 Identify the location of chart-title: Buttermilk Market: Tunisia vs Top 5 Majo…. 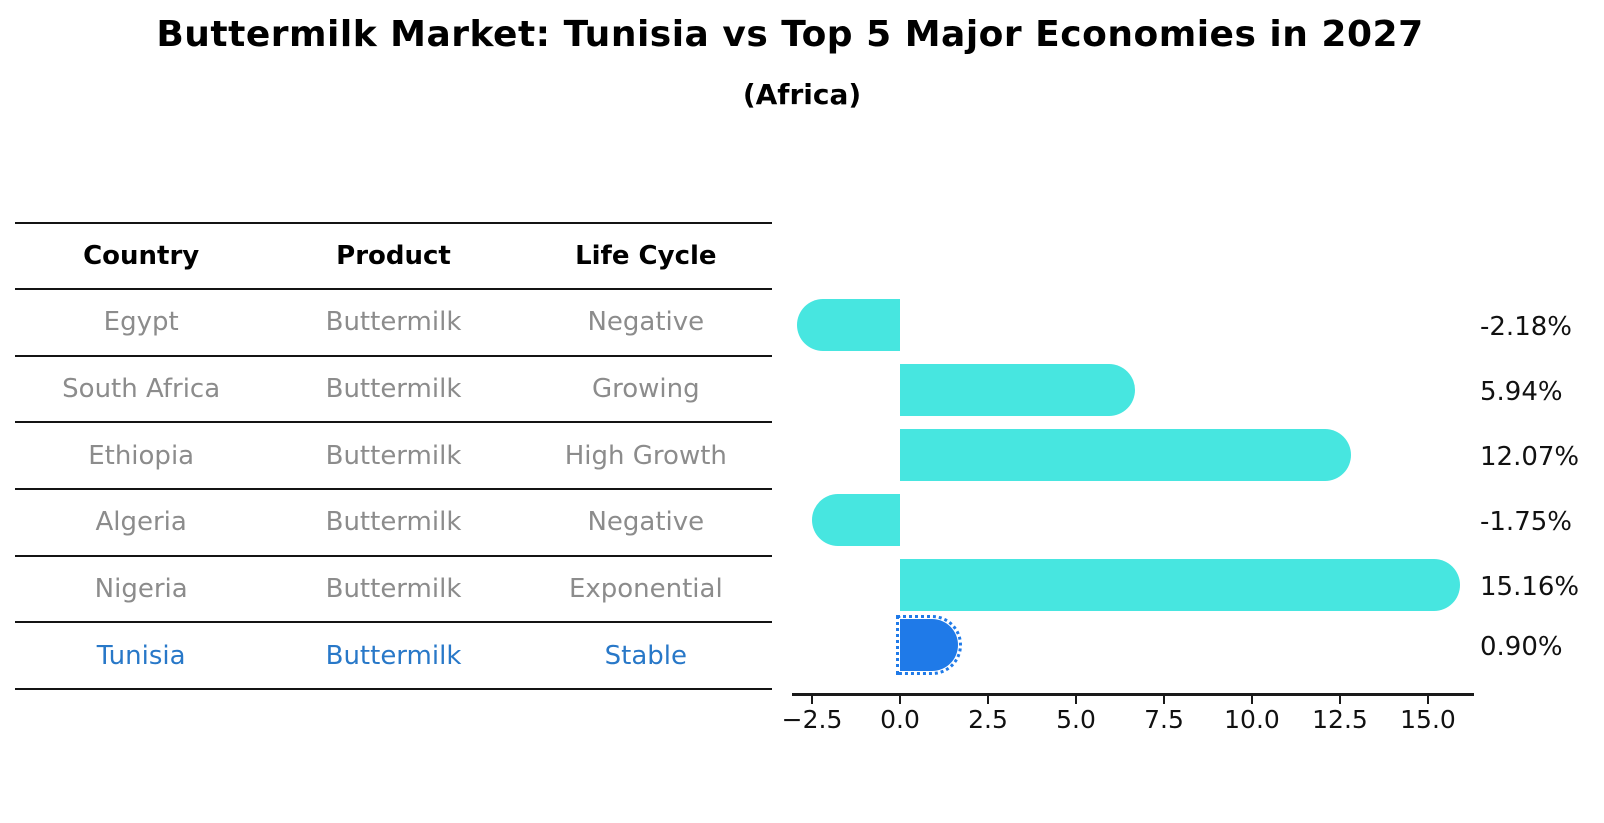
(790, 34).